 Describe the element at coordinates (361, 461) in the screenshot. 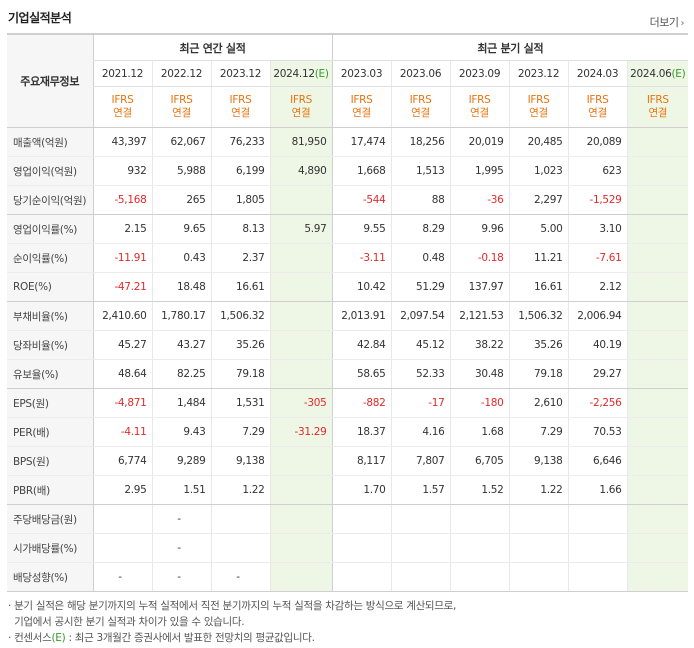

I see `table-cell: 8,117` at that location.